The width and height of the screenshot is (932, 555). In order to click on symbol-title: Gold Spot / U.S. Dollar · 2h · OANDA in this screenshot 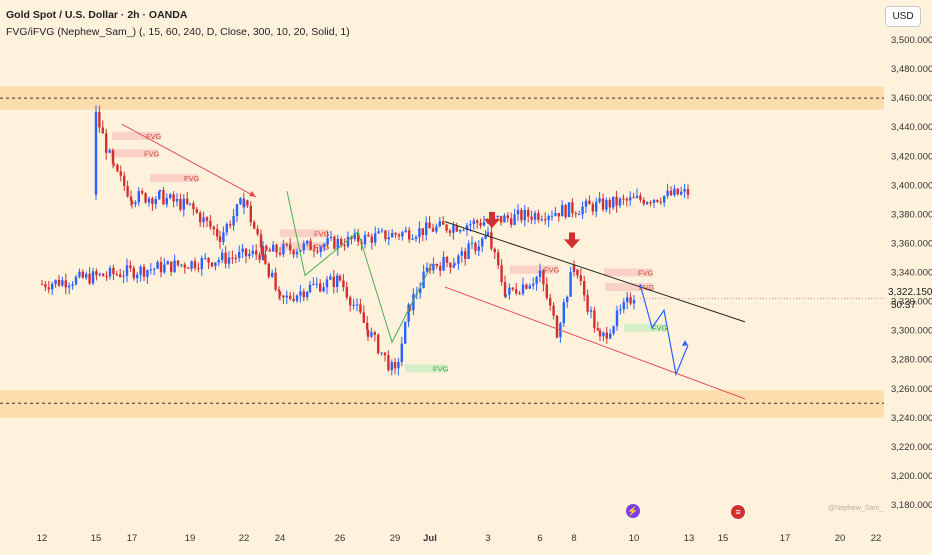, I will do `click(97, 15)`.